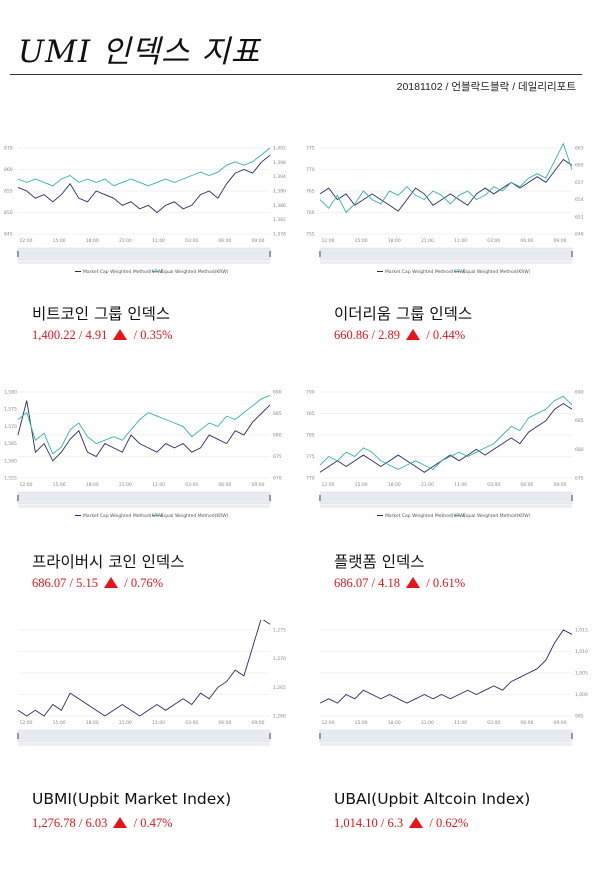 This screenshot has width=600, height=884. Describe the element at coordinates (579, 183) in the screenshot. I see `y-right-tick-label: 657` at that location.